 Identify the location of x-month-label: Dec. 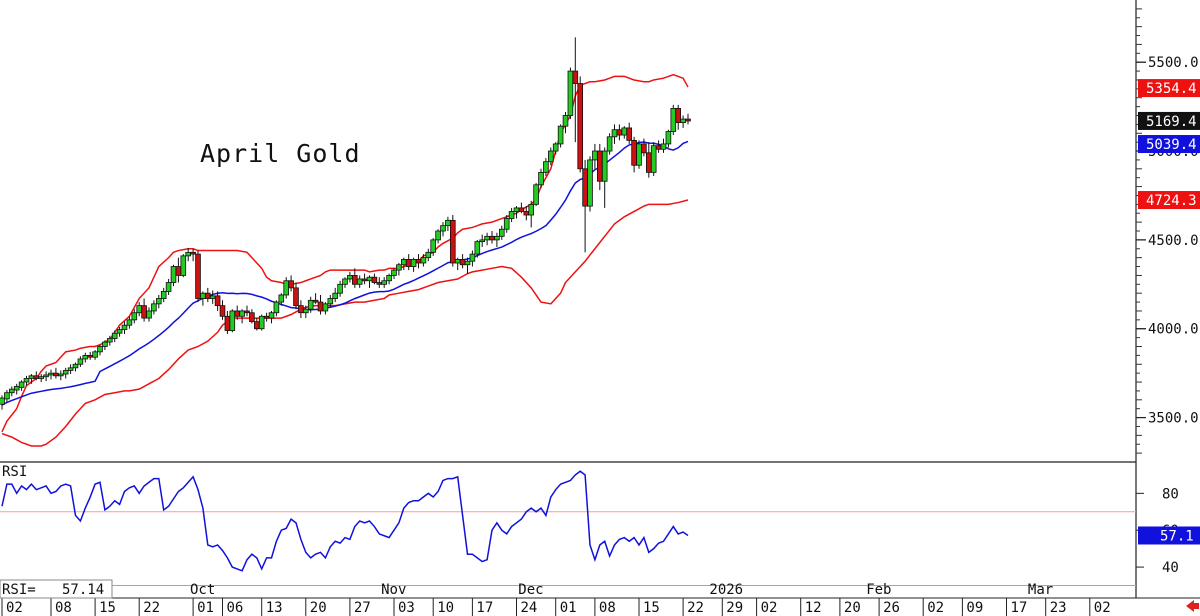
(530, 590).